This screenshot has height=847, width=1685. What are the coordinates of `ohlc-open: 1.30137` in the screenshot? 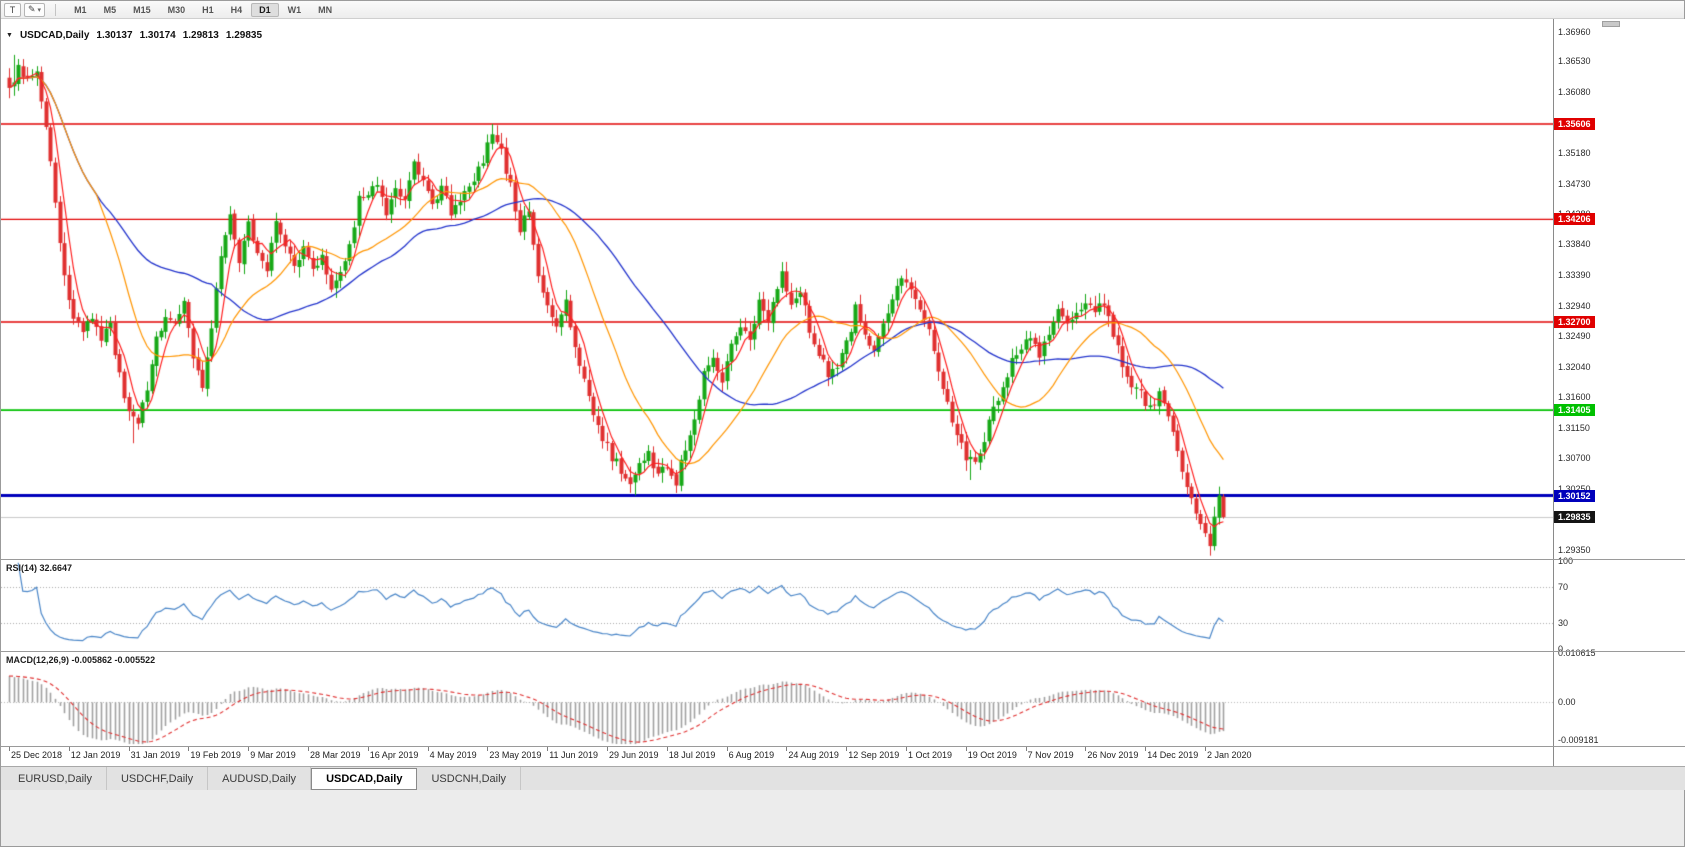 It's located at (114, 35).